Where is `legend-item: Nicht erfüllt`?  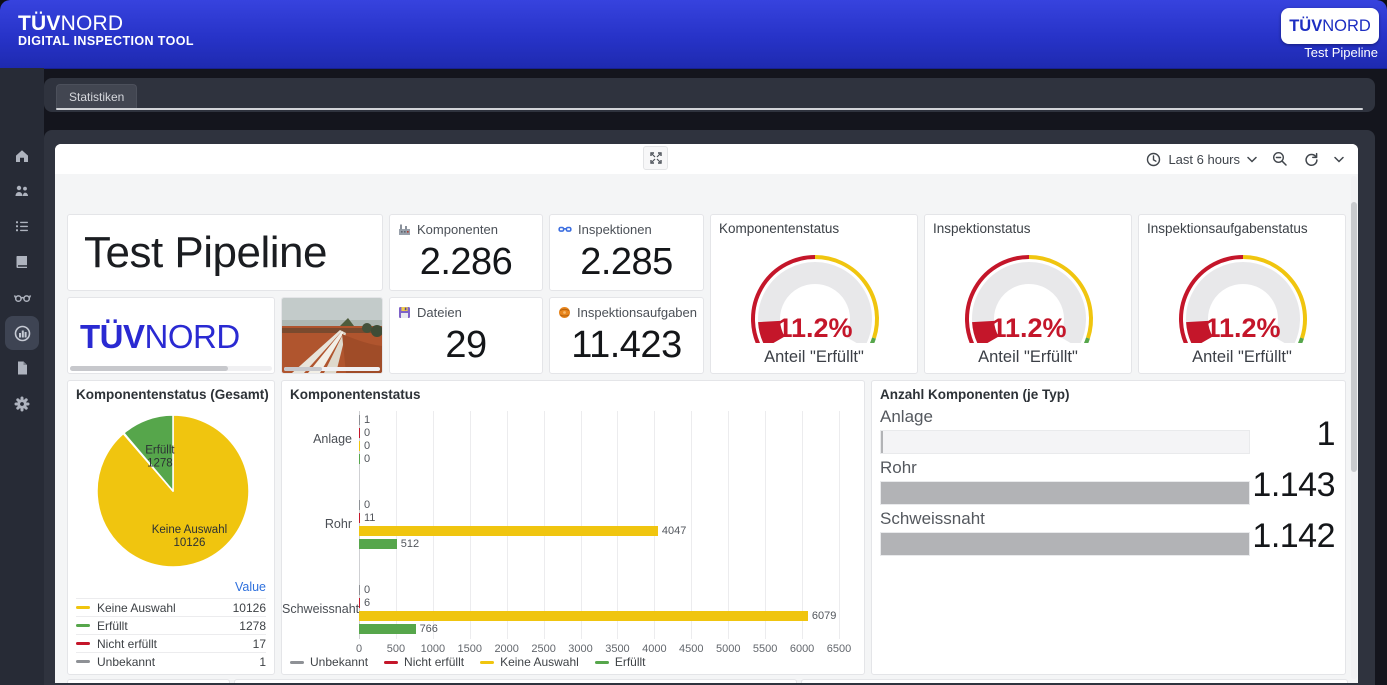 legend-item: Nicht erfüllt is located at coordinates (424, 662).